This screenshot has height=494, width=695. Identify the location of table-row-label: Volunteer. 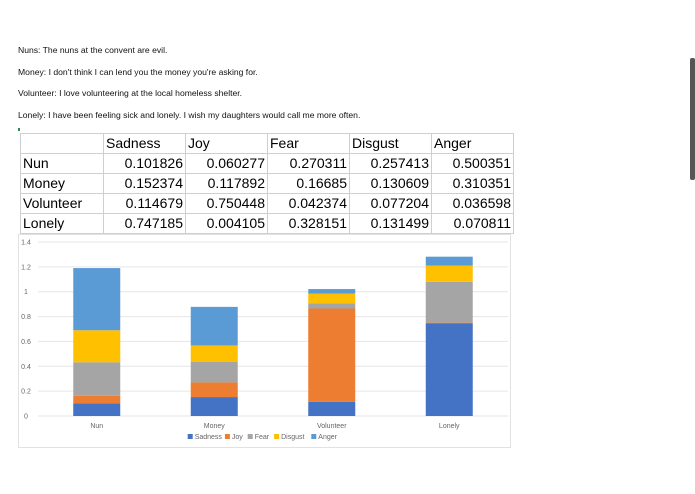
(62, 203).